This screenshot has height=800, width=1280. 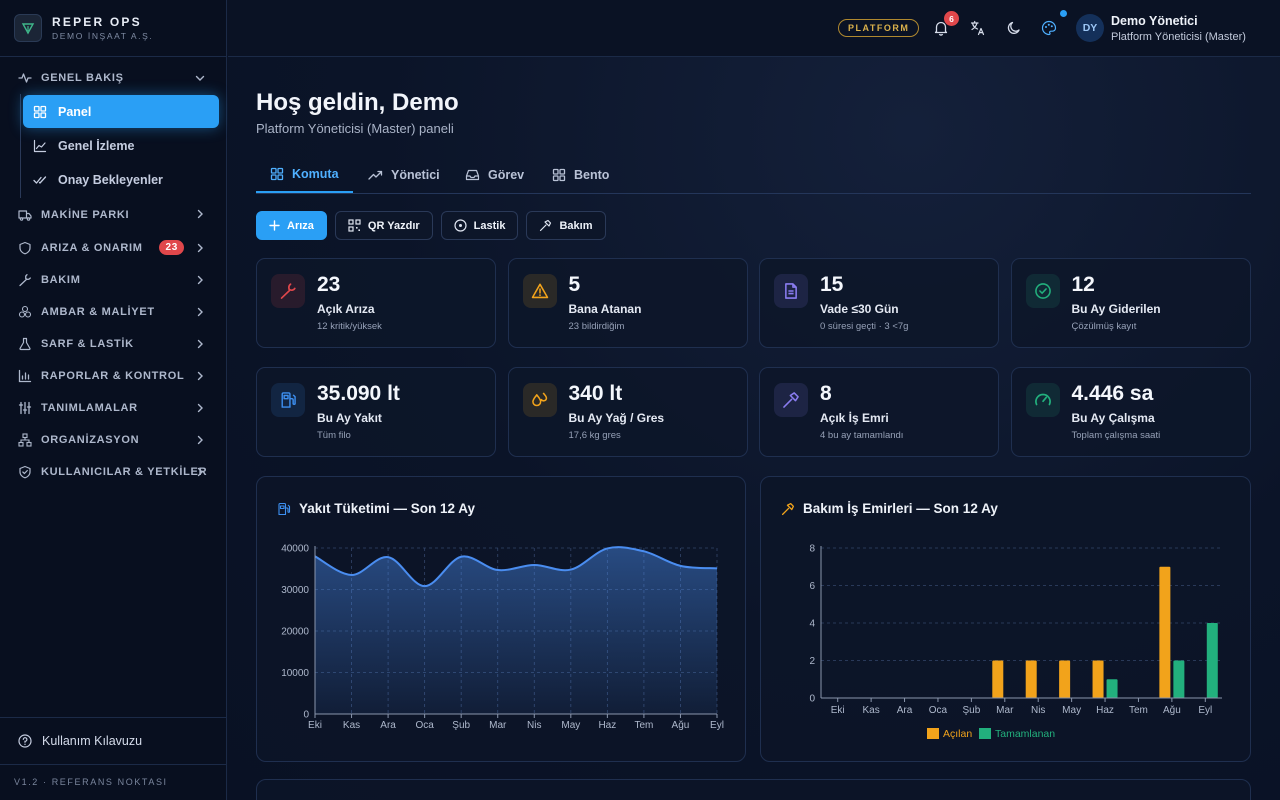 What do you see at coordinates (1071, 710) in the screenshot?
I see `x-tick-label: May` at bounding box center [1071, 710].